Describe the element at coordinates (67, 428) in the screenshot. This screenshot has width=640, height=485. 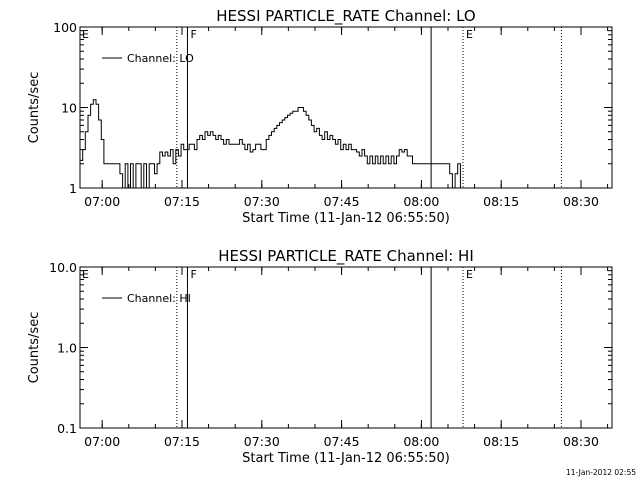
I see `y-tick-label: 0.1` at that location.